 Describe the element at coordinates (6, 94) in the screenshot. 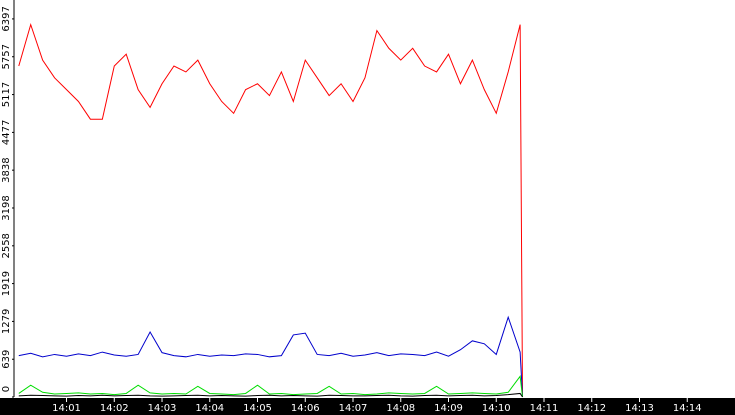

I see `y-tick-label: 5117` at that location.